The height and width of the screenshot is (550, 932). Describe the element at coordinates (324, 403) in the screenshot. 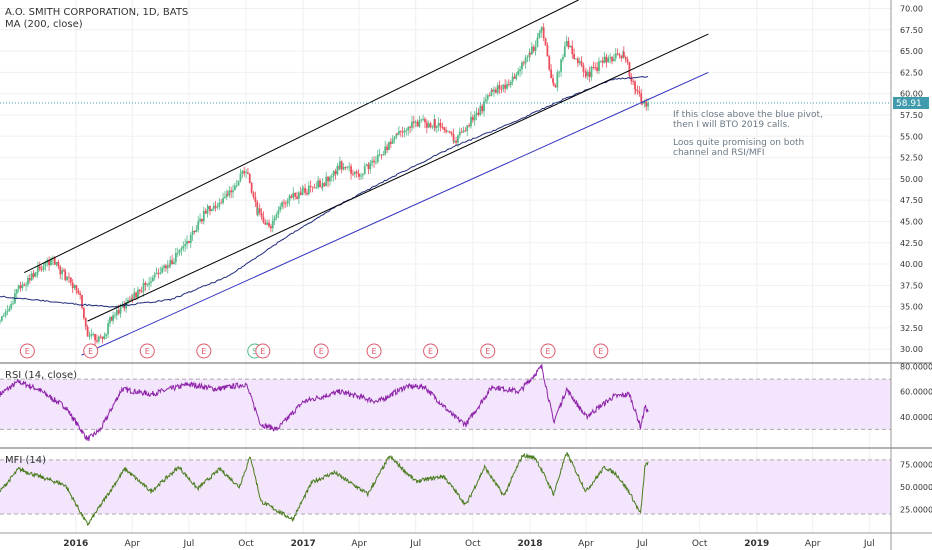

I see `rsi-line` at that location.